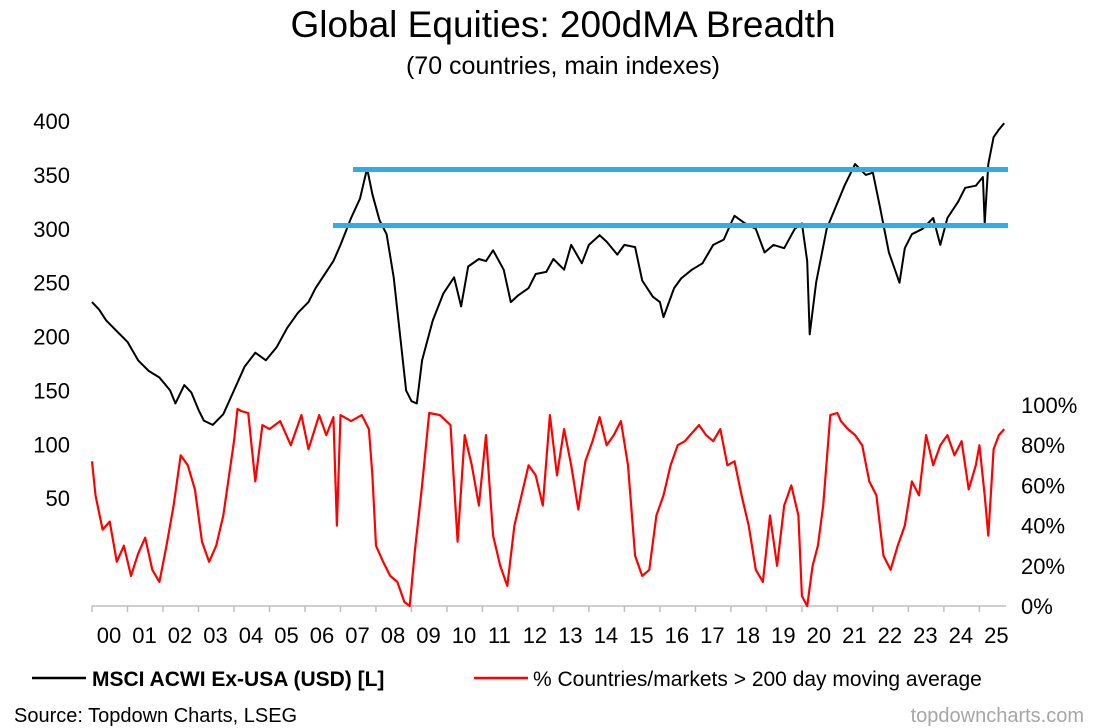 The height and width of the screenshot is (728, 1100). I want to click on right-tick-label: 40%, so click(1043, 526).